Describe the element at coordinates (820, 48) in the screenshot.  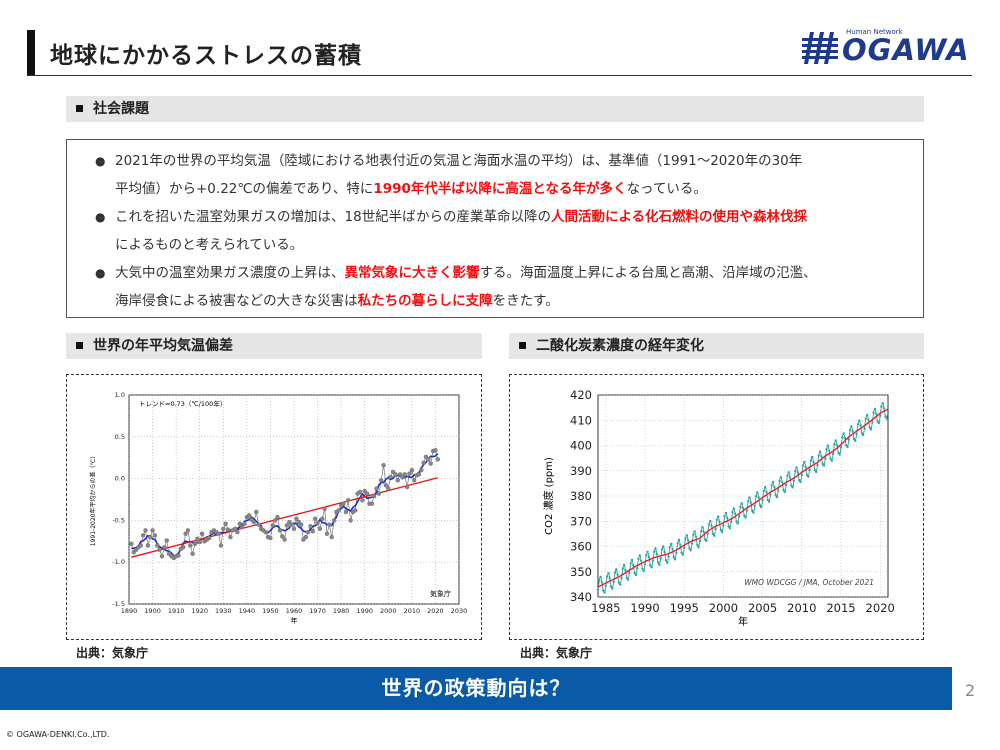
I see `ogawa-logo-icon` at that location.